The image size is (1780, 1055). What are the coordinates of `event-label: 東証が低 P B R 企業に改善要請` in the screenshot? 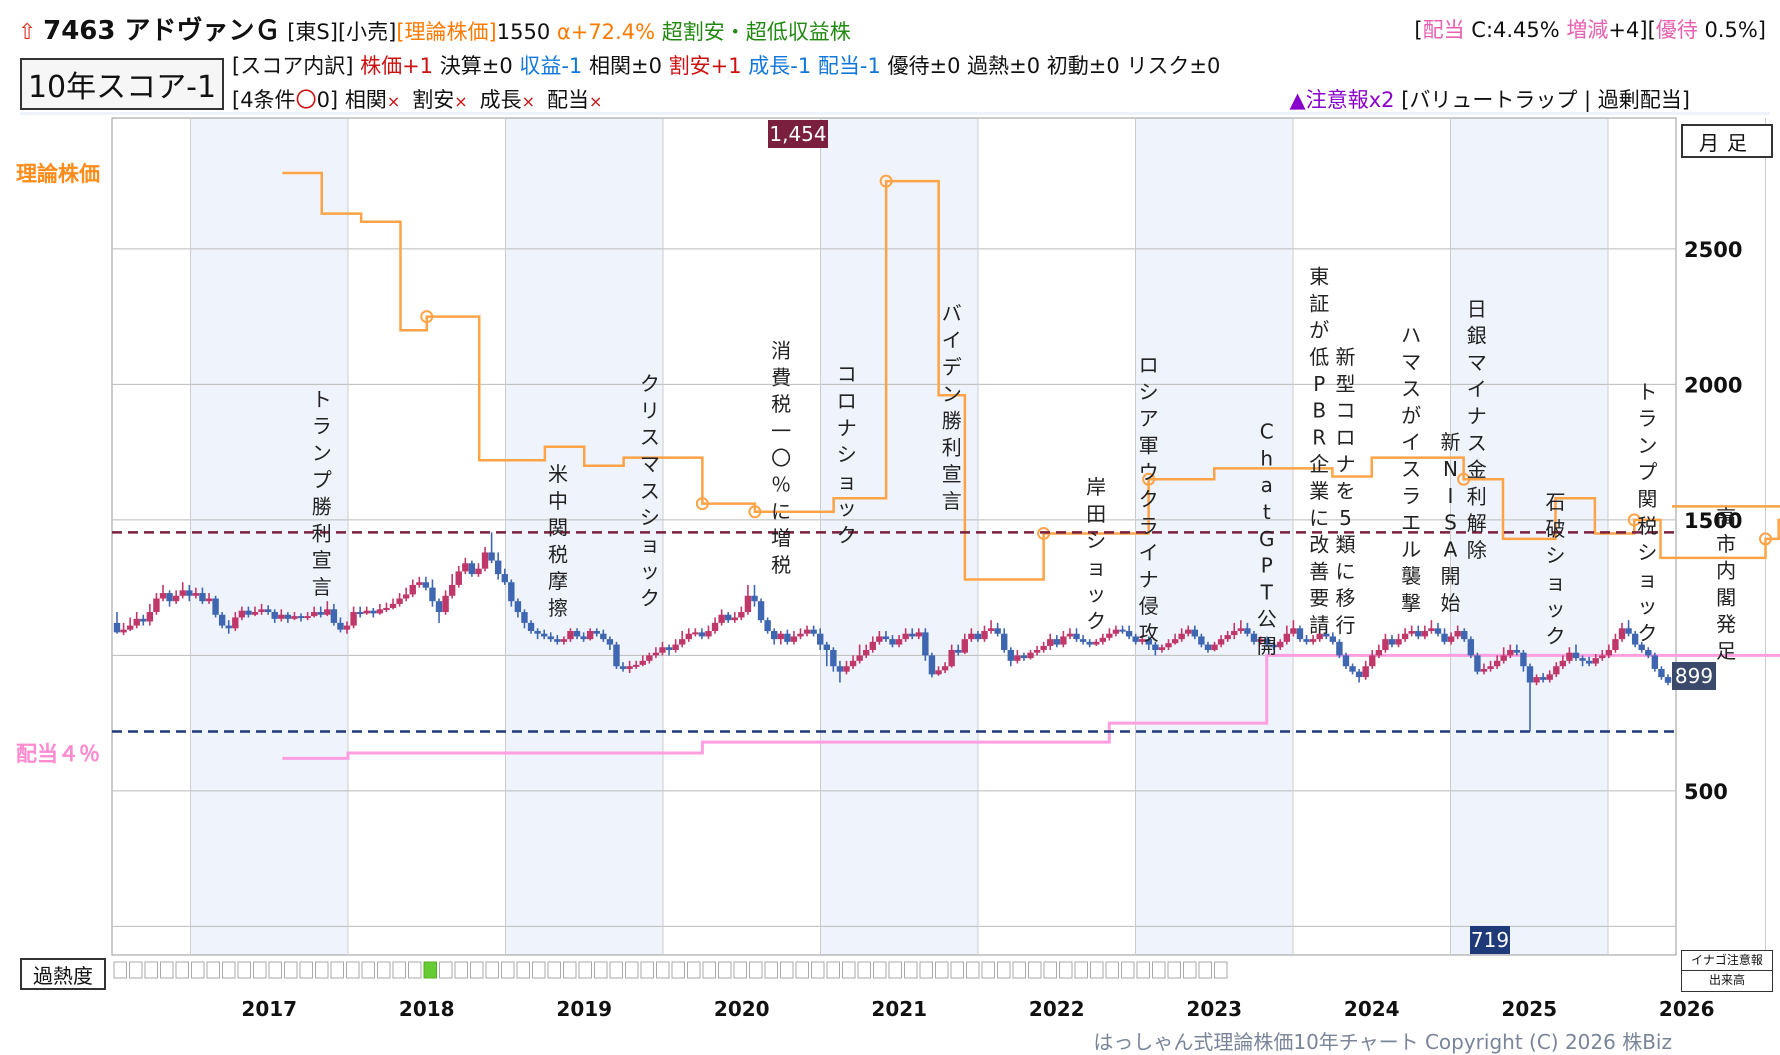 It's located at (1319, 451).